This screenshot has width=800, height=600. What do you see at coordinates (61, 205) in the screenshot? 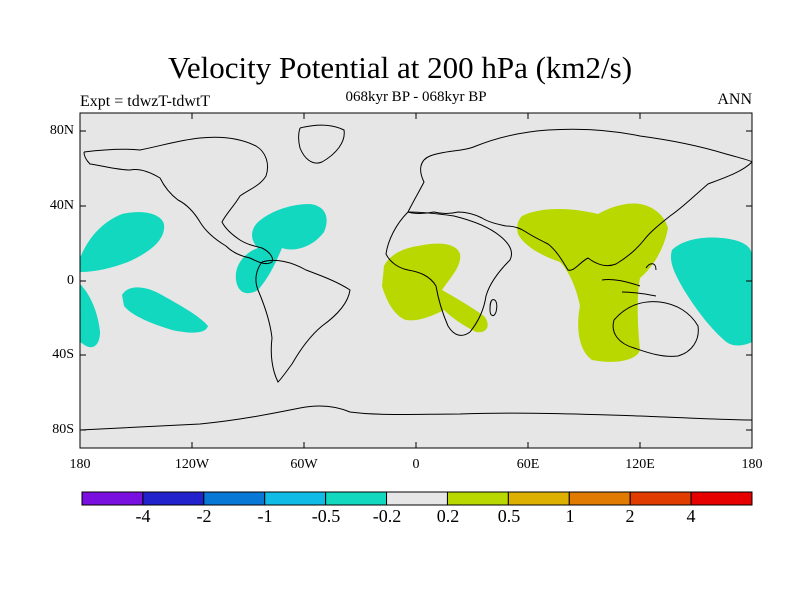
I see `lat-tick-label: 40N` at bounding box center [61, 205].